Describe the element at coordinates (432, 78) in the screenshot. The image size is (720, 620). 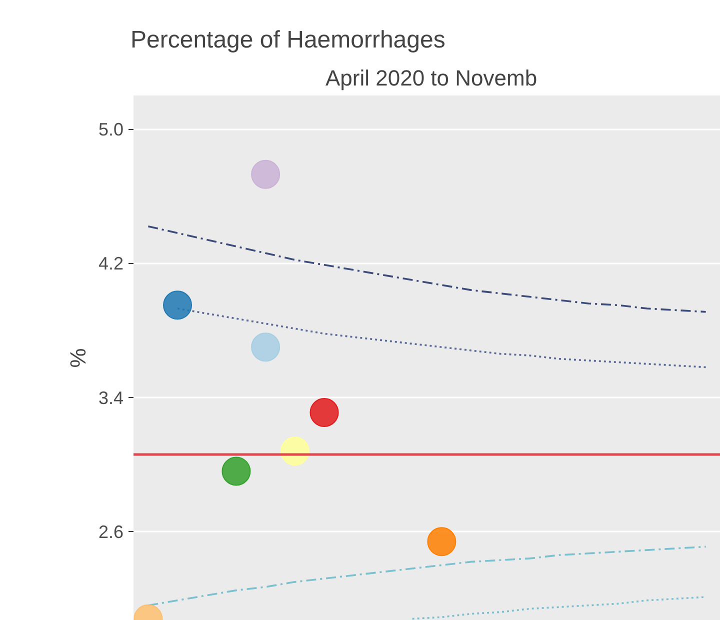
I see `chart-subtitle: April 2020 to Novemb` at that location.